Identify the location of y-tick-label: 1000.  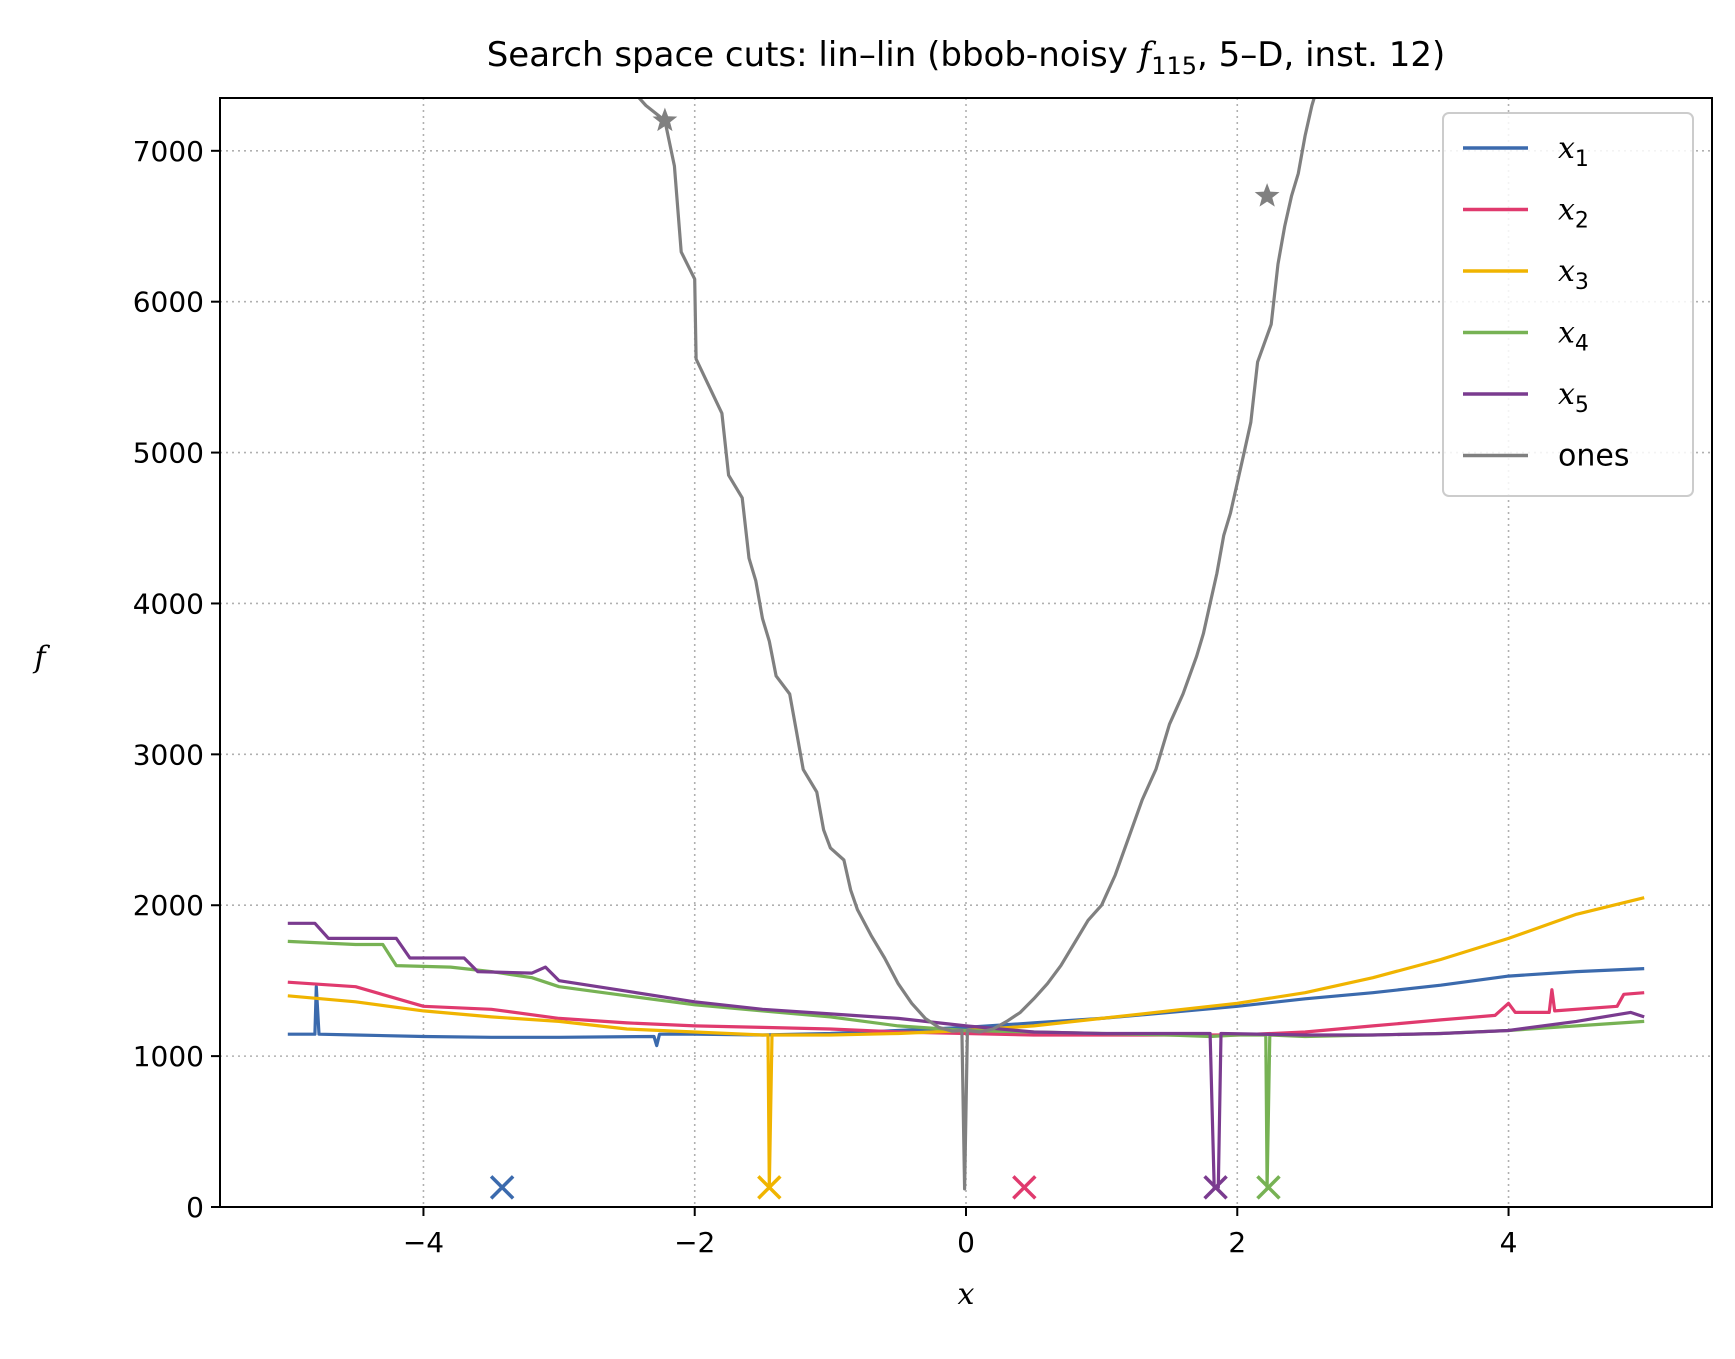
(168, 1056).